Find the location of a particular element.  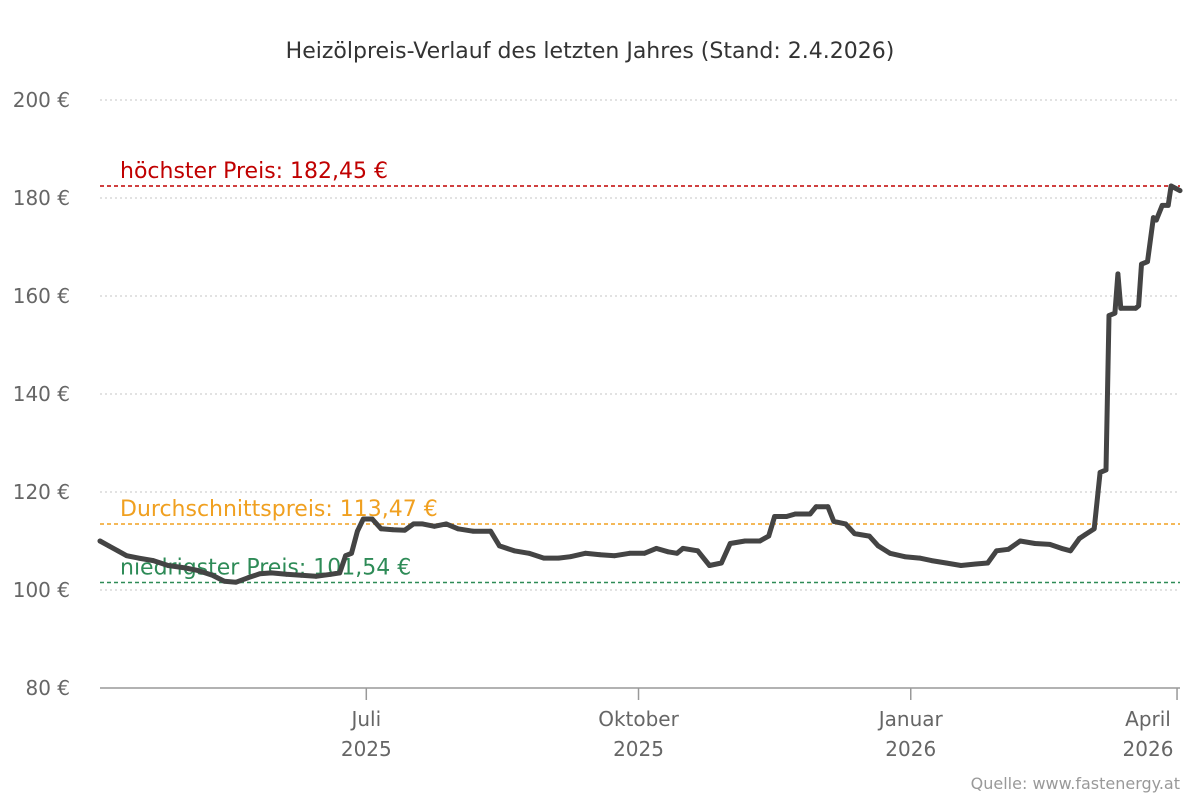

x-axis: Juli 2025 Oktober 2025 Januar 2026 April 2026 is located at coordinates (640, 724).